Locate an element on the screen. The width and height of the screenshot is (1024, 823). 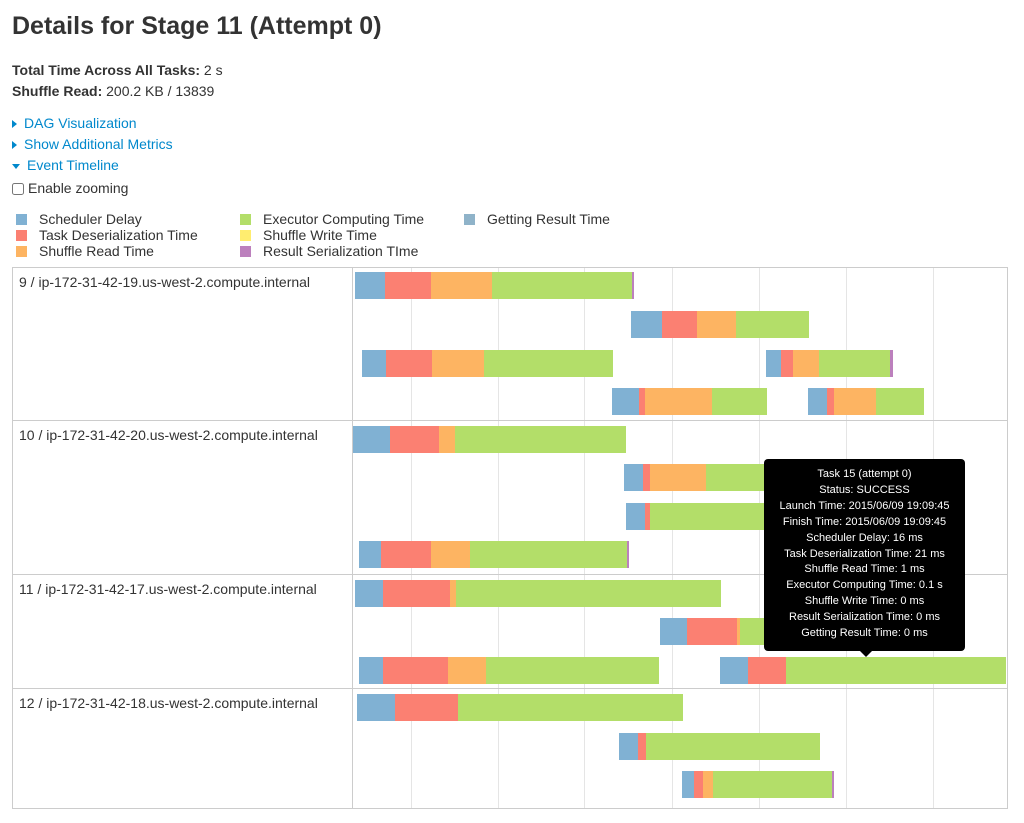
tooltip-line: Shuffle Read Time: 1 ms is located at coordinates (864, 569).